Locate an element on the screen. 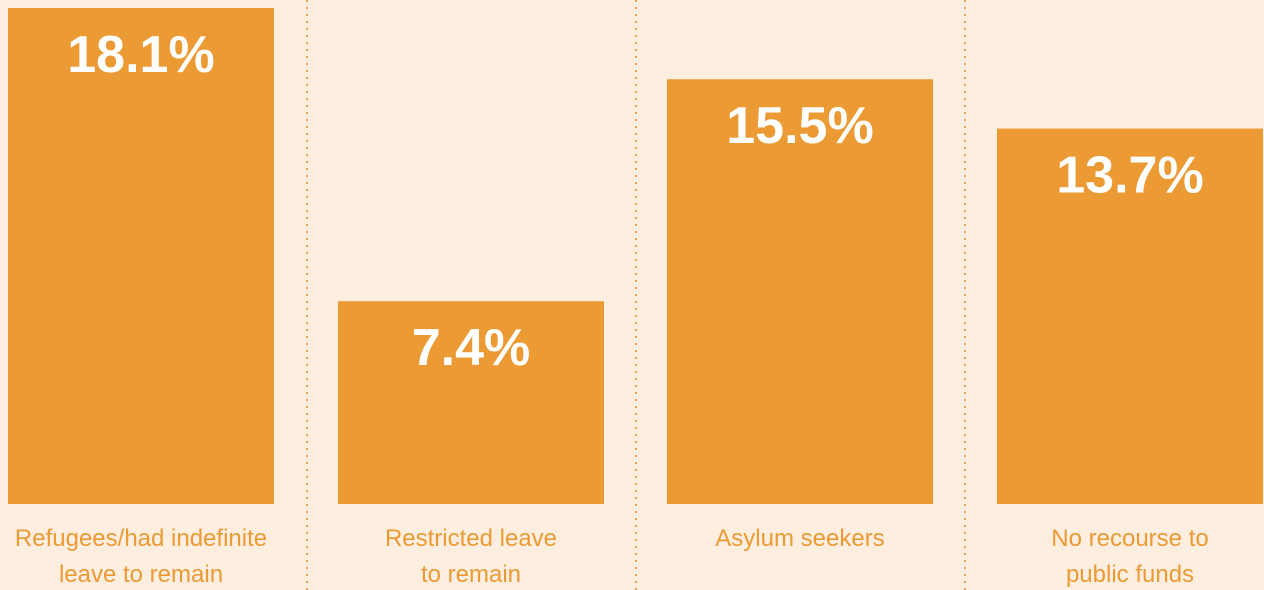 This screenshot has height=590, width=1264. category-label: to remain is located at coordinates (471, 574).